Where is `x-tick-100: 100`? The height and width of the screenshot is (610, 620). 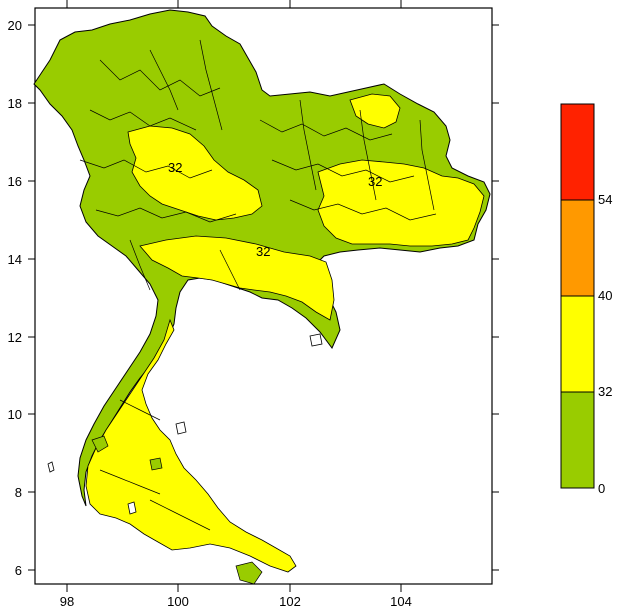
x-tick-100: 100 is located at coordinates (178, 601).